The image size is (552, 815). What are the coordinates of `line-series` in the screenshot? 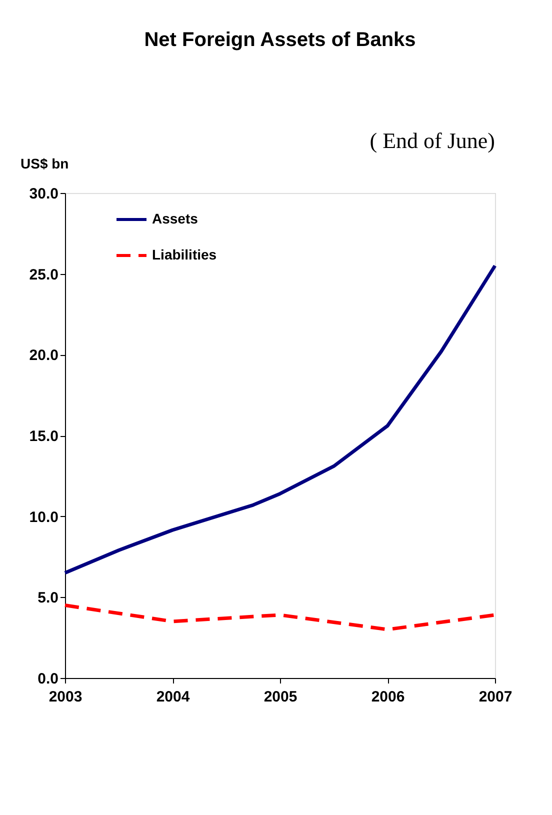 It's located at (280, 618).